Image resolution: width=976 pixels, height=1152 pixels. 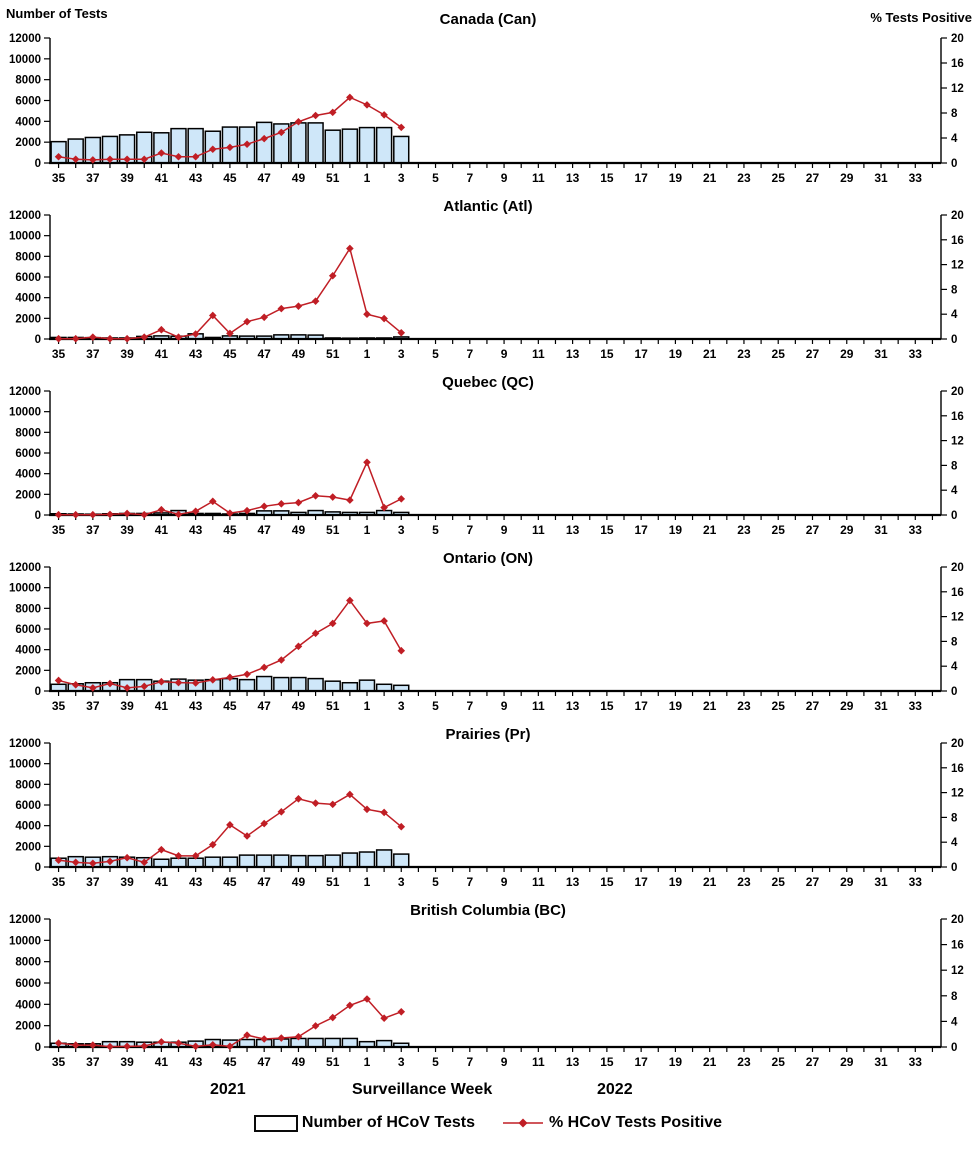 What do you see at coordinates (954, 315) in the screenshot?
I see `svg-text: 4` at bounding box center [954, 315].